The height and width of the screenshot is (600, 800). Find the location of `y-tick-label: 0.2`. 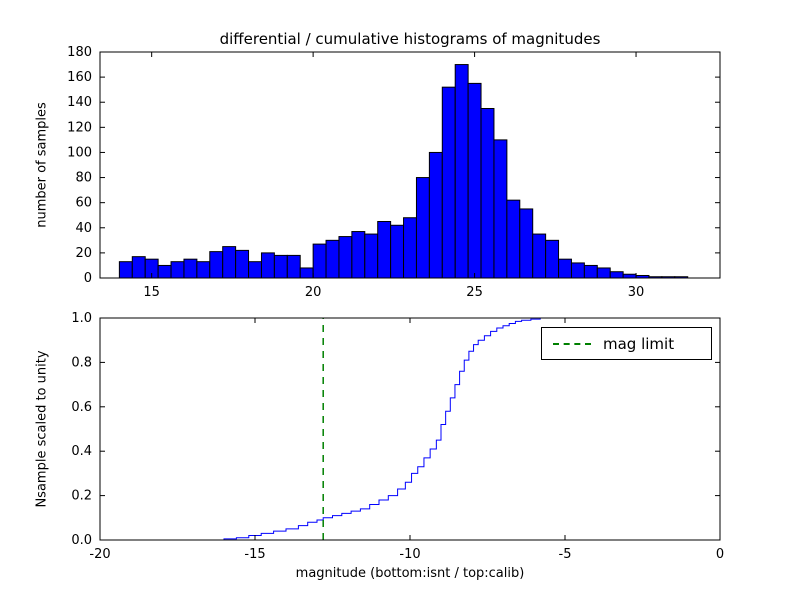

y-tick-label: 0.2 is located at coordinates (81, 496).